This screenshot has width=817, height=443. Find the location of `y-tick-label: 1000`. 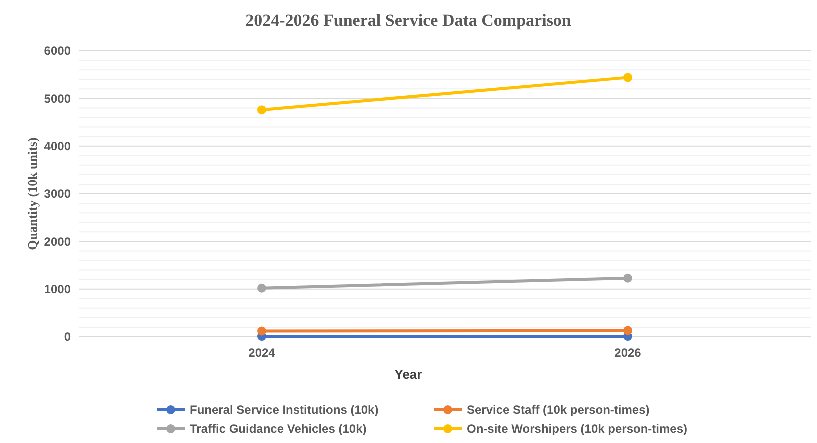

y-tick-label: 1000 is located at coordinates (58, 289).